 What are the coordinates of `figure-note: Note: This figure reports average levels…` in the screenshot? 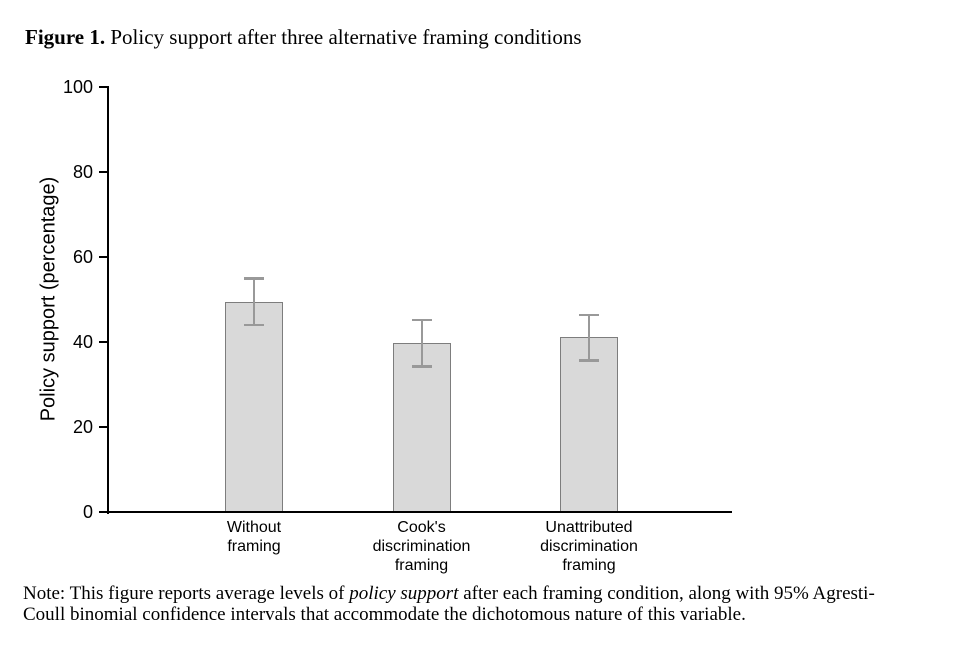 It's located at (495, 604).